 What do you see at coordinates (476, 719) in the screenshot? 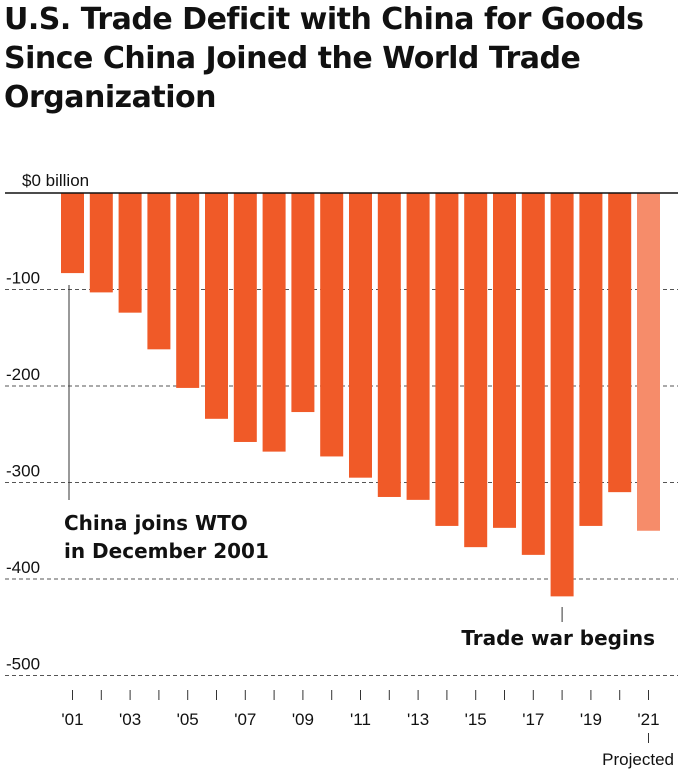
I see `x-tick-label: '15` at bounding box center [476, 719].